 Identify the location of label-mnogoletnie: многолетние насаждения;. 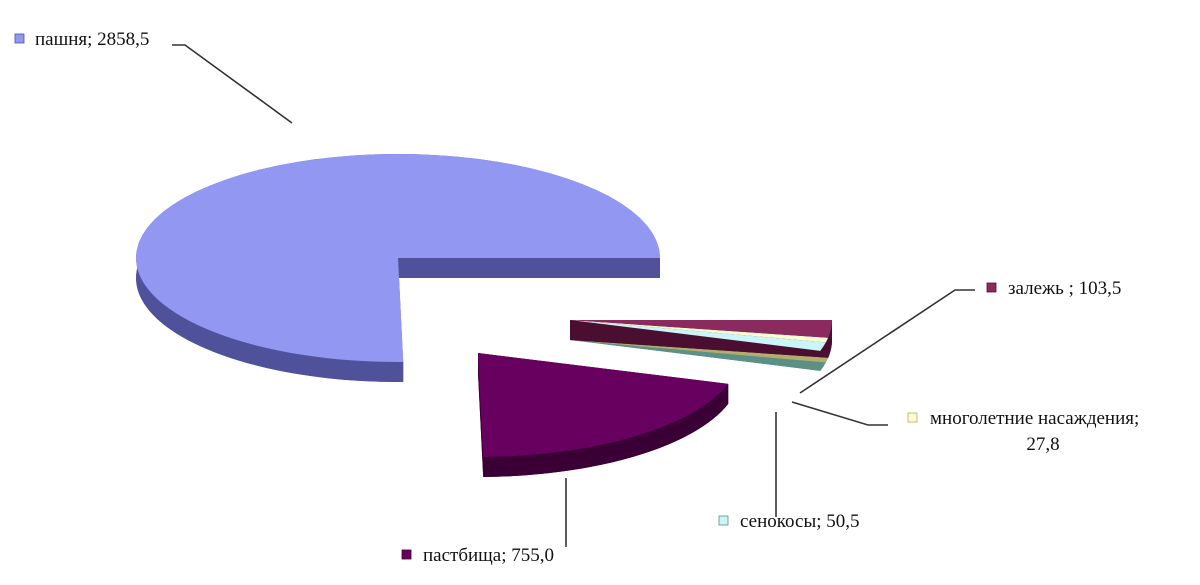
(1034, 418).